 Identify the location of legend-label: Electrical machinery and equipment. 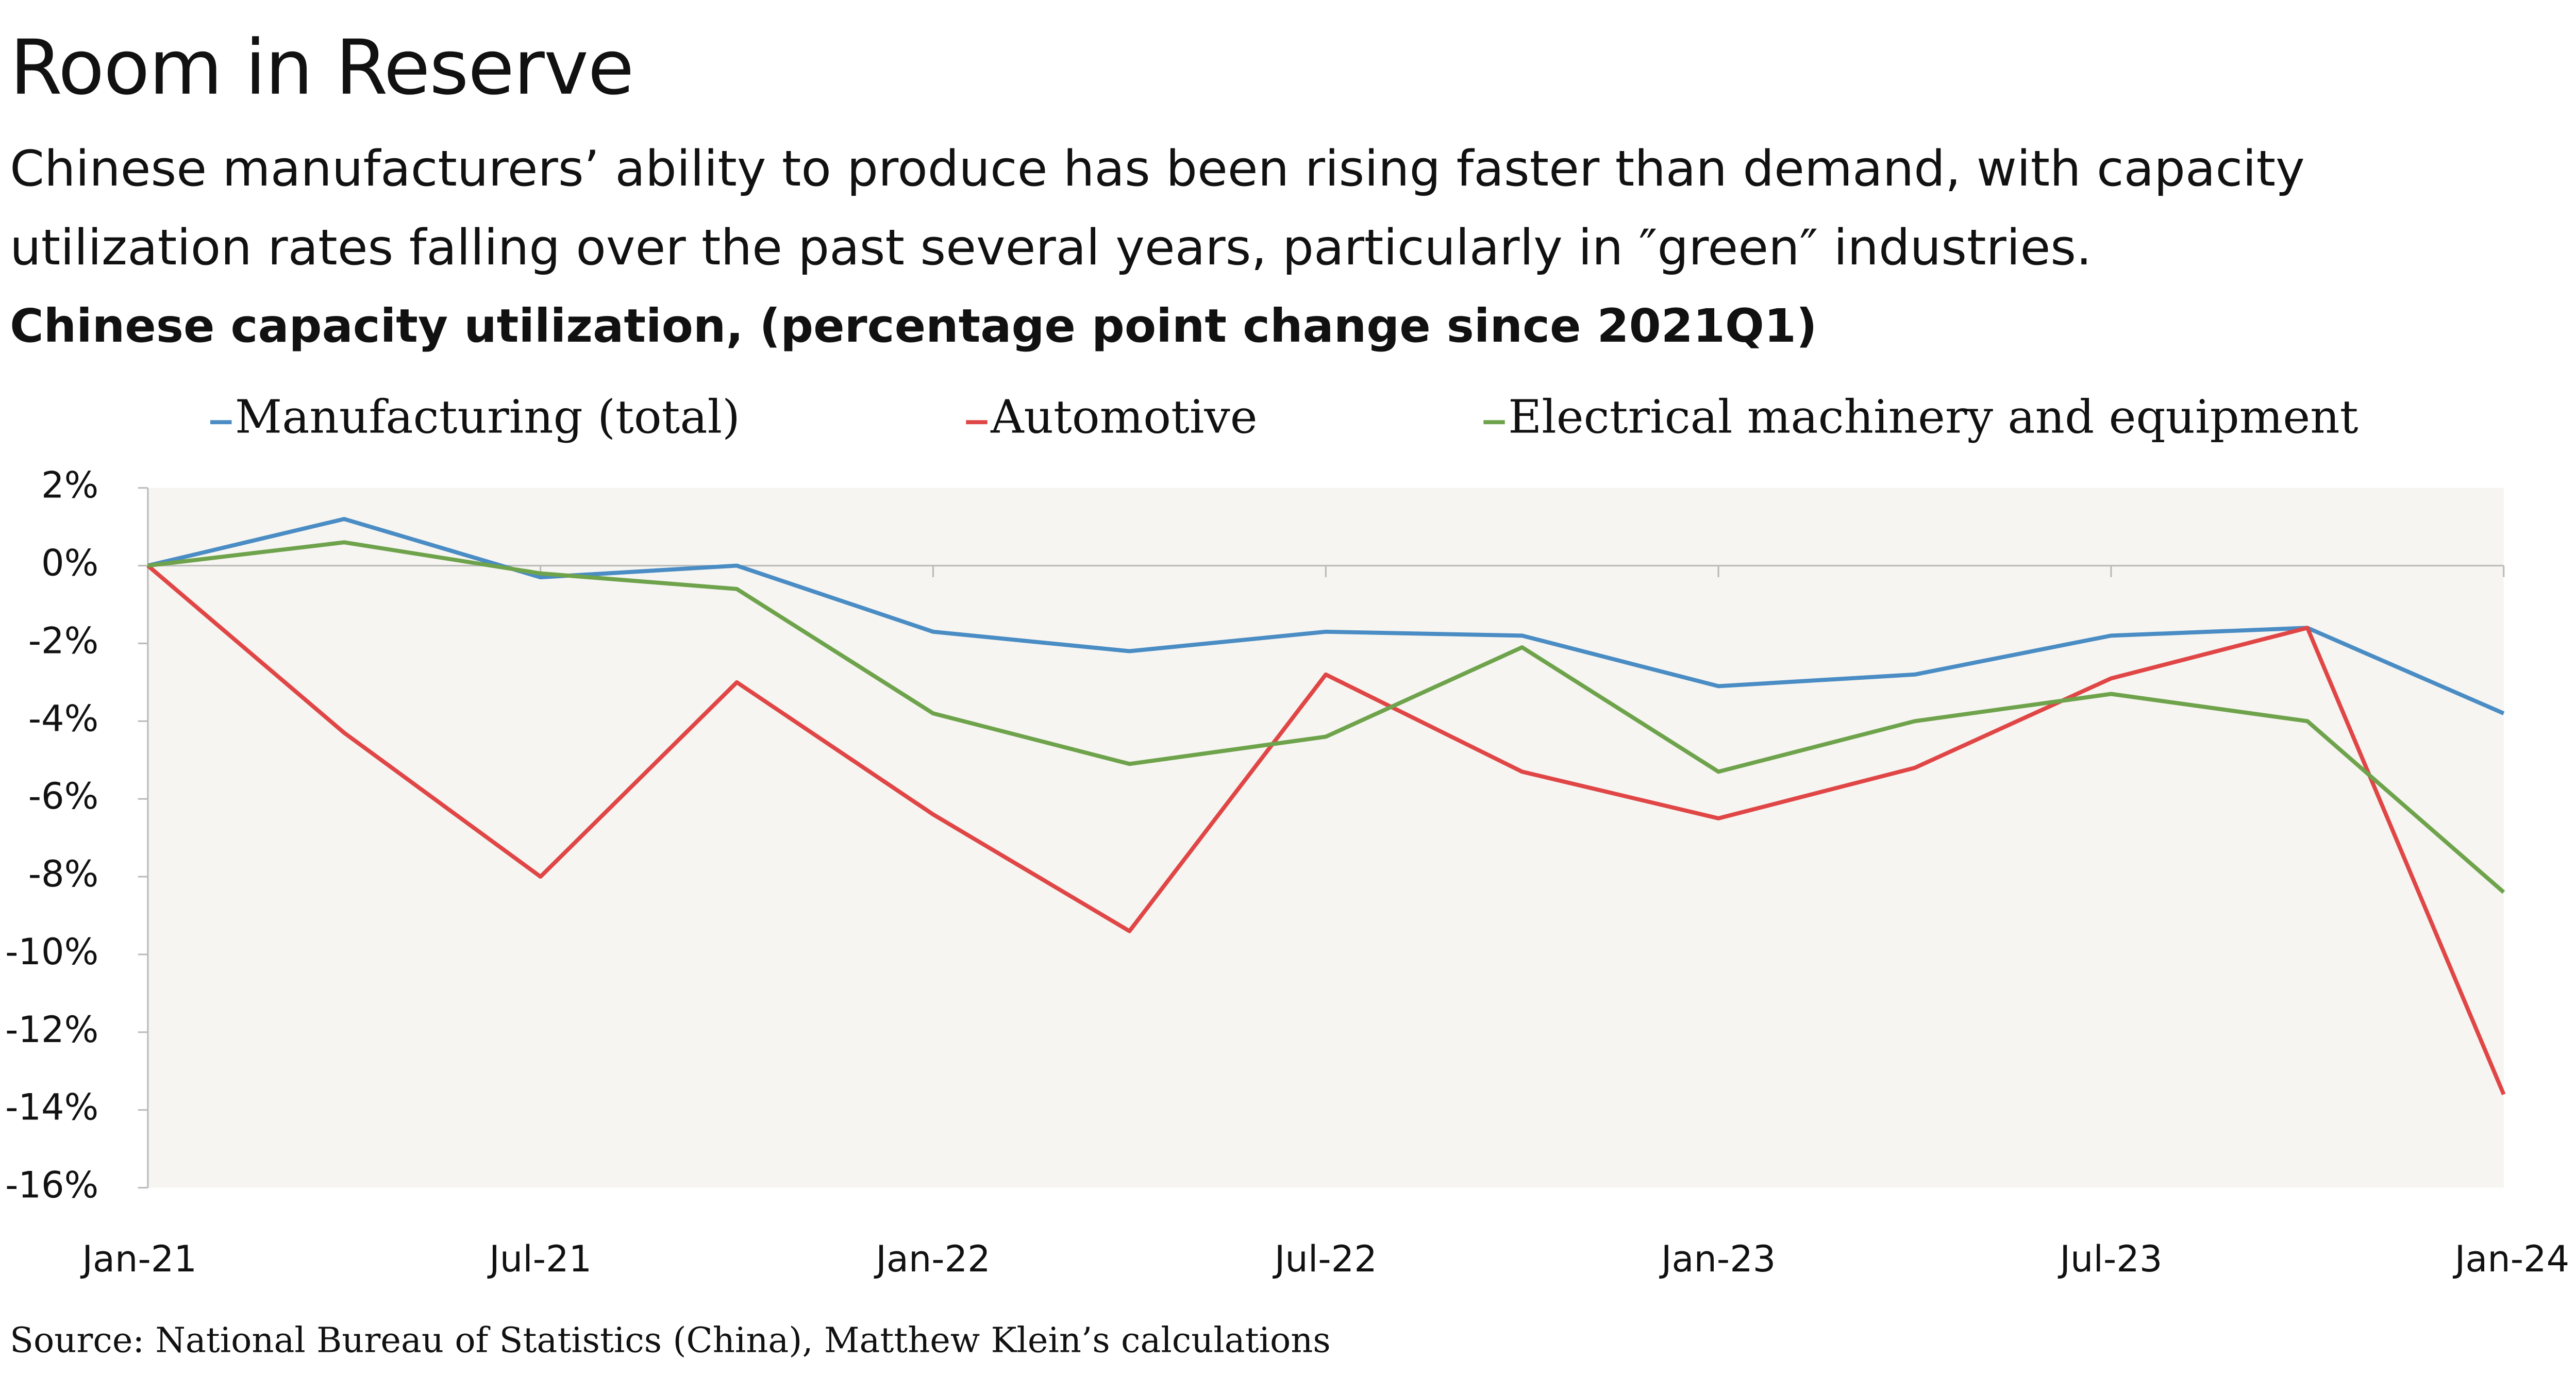
(1933, 417).